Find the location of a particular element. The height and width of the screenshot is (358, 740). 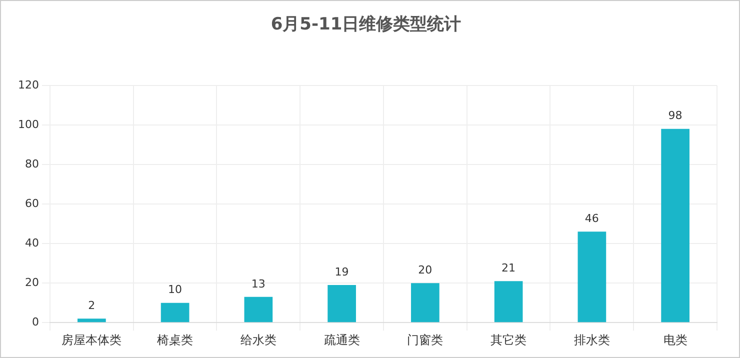

data-label: 98 is located at coordinates (675, 115).